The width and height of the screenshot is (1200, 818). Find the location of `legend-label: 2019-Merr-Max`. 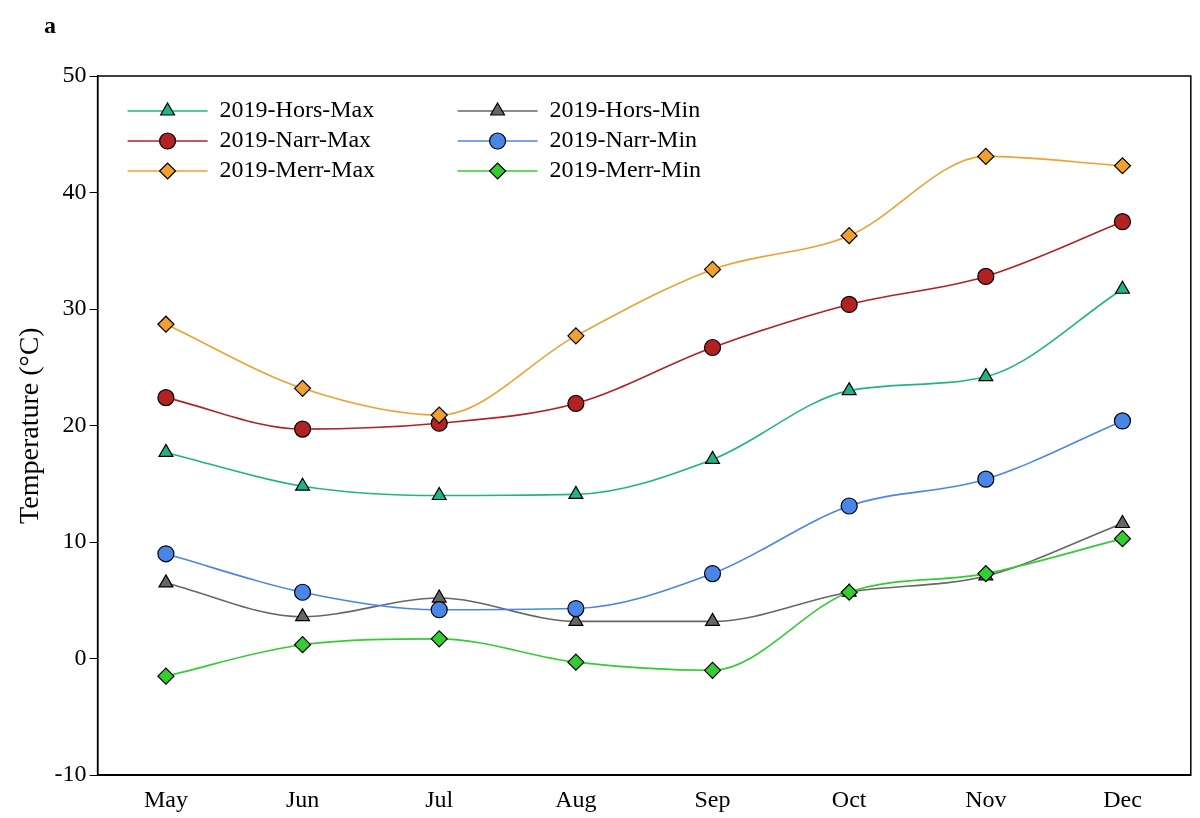

legend-label: 2019-Merr-Max is located at coordinates (297, 169).